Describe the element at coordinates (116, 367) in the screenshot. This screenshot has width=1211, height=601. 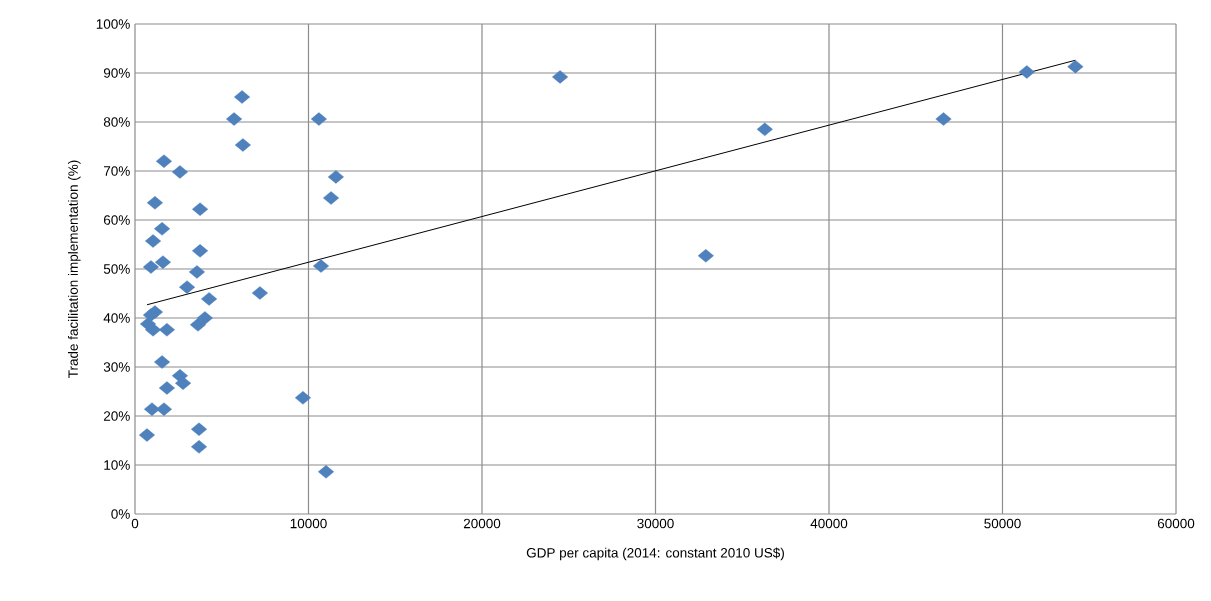
I see `y-tick-label: 30%` at that location.